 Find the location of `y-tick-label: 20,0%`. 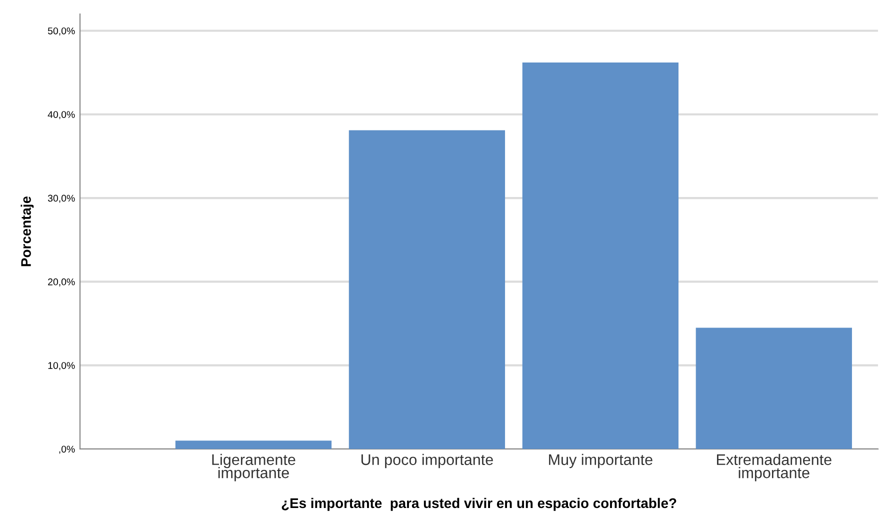

y-tick-label: 20,0% is located at coordinates (61, 282).